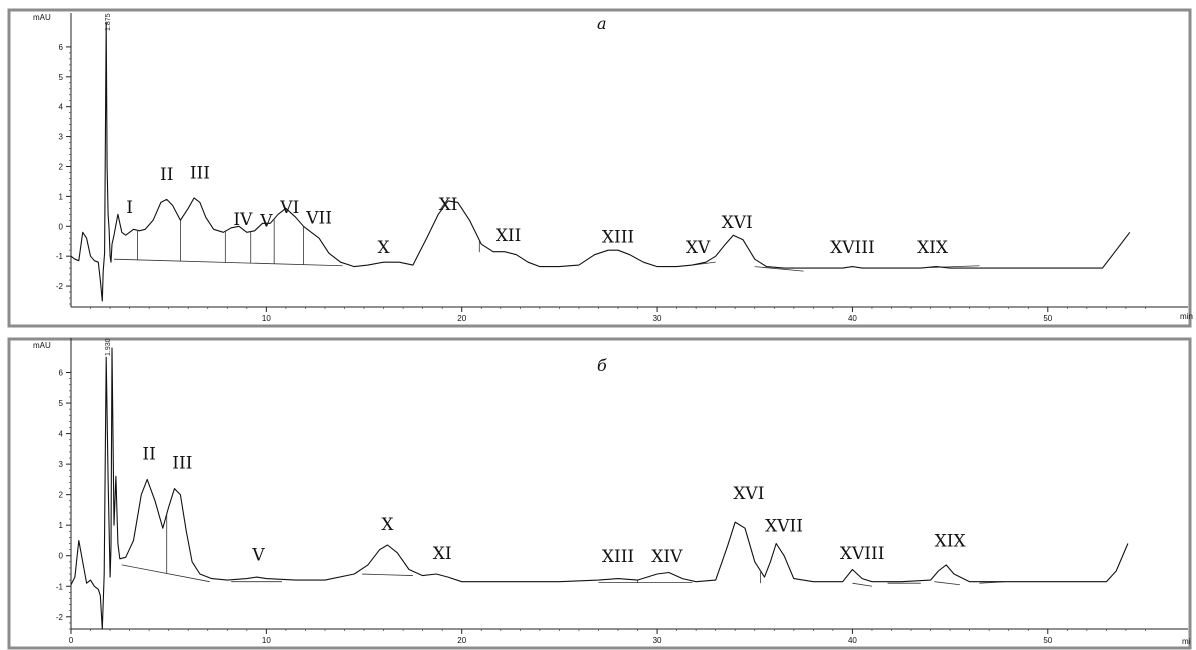 This screenshot has height=650, width=1196. What do you see at coordinates (243, 220) in the screenshot?
I see `peak-label: IV` at bounding box center [243, 220].